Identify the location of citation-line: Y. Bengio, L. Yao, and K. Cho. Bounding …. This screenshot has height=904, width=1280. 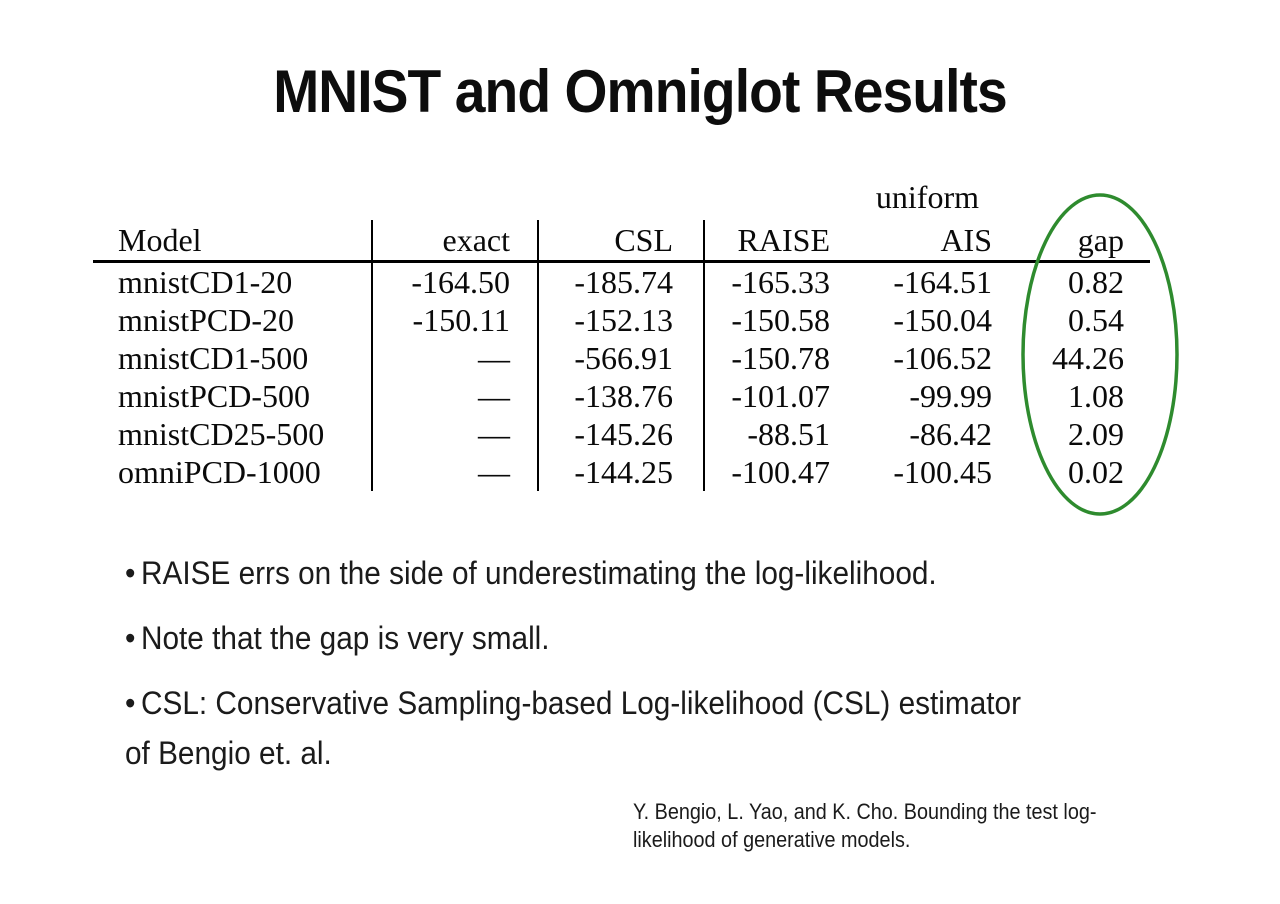
(865, 811).